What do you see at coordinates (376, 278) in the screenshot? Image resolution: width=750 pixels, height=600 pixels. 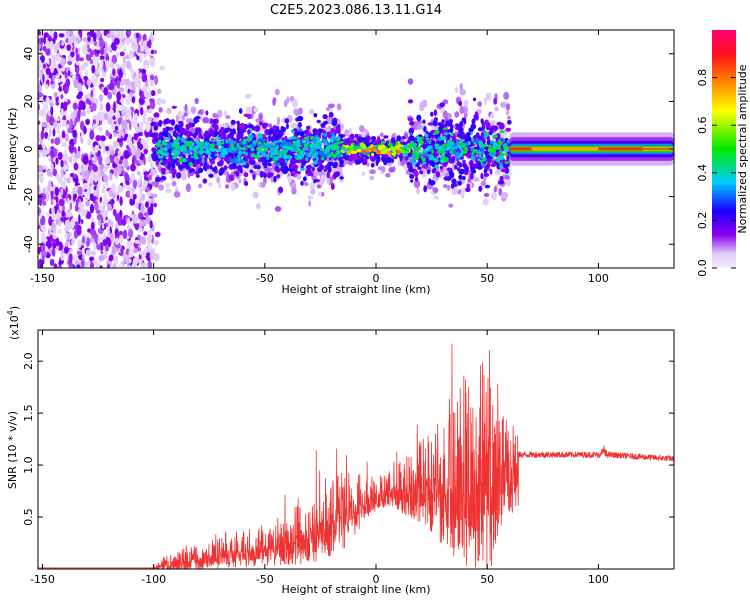 I see `x-tick-label: 0` at bounding box center [376, 278].